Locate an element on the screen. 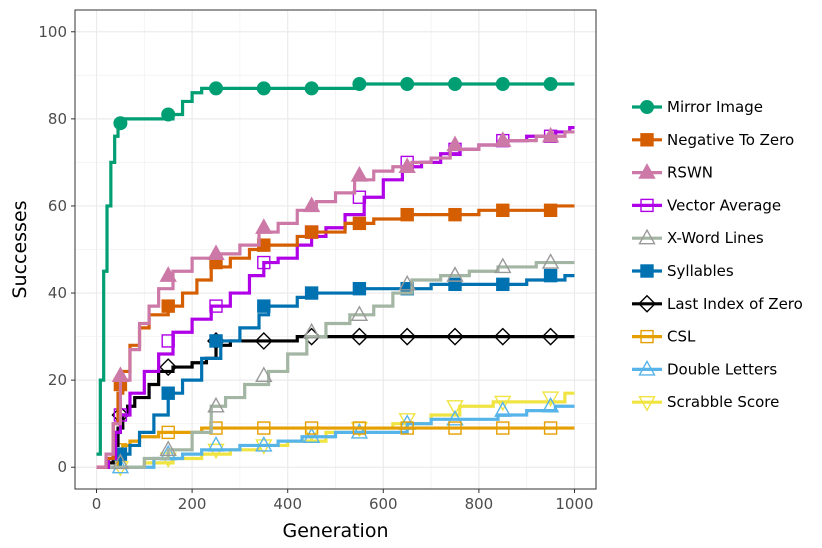 The width and height of the screenshot is (822, 548). x-tick-label: 0 is located at coordinates (97, 504).